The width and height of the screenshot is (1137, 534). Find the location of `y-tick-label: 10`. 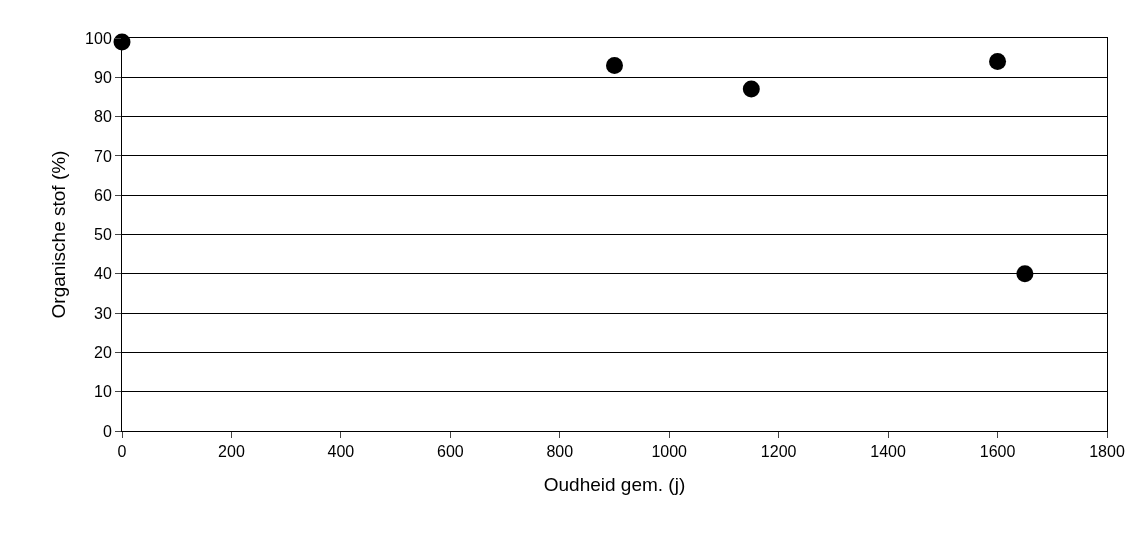

y-tick-label: 10 is located at coordinates (103, 392).